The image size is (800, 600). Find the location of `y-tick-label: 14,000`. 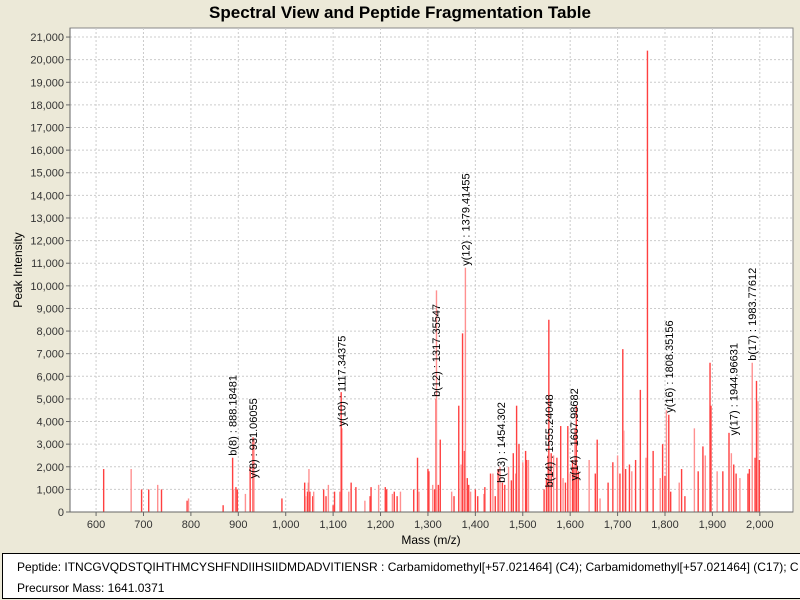

y-tick-label: 14,000 is located at coordinates (47, 196).